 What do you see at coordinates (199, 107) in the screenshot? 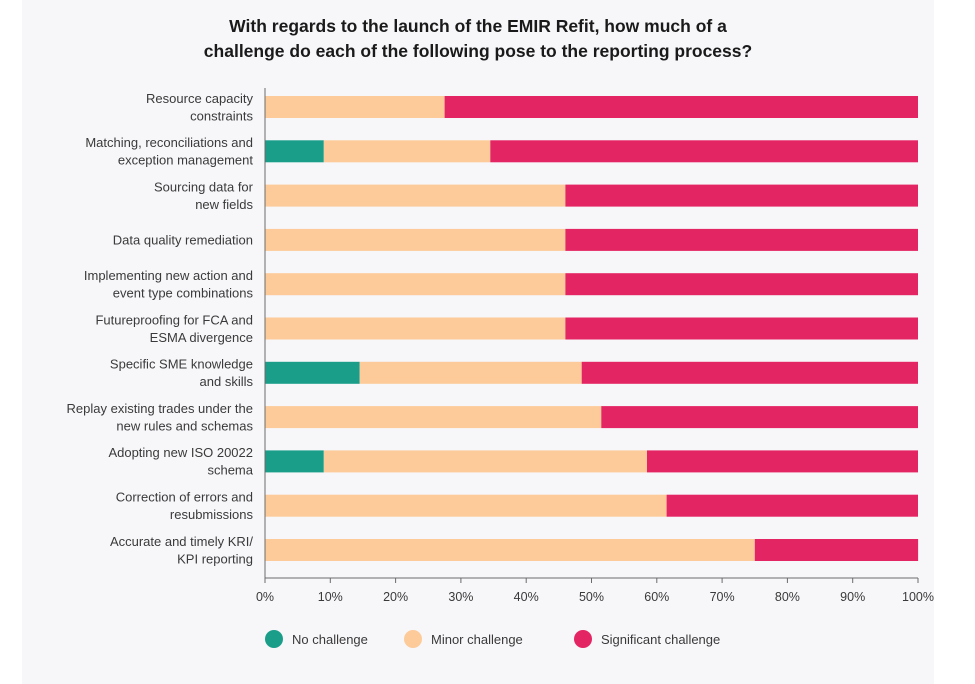
I see `category-label: Resource capacity constraints` at bounding box center [199, 107].